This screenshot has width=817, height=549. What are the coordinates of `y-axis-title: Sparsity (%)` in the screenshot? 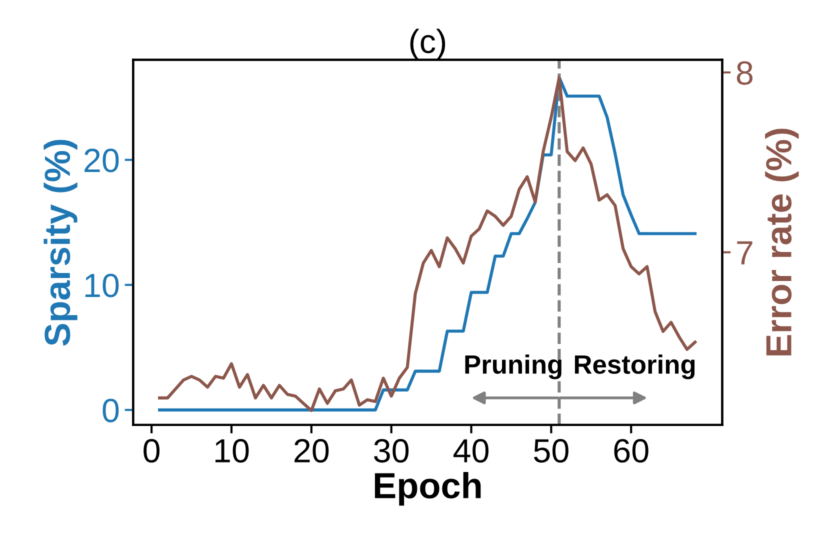 It's located at (61, 243).